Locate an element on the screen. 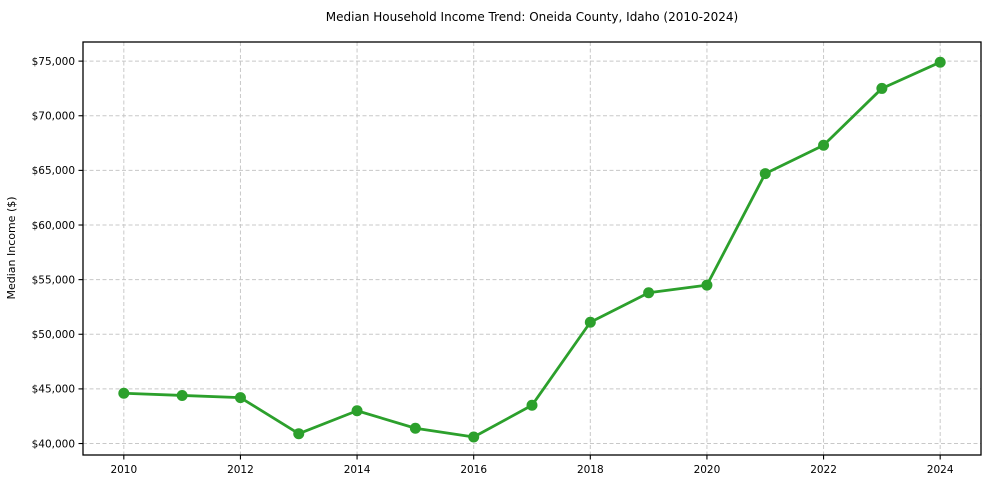 This screenshot has height=490, width=989. x-tick-label: 2010 is located at coordinates (123, 470).